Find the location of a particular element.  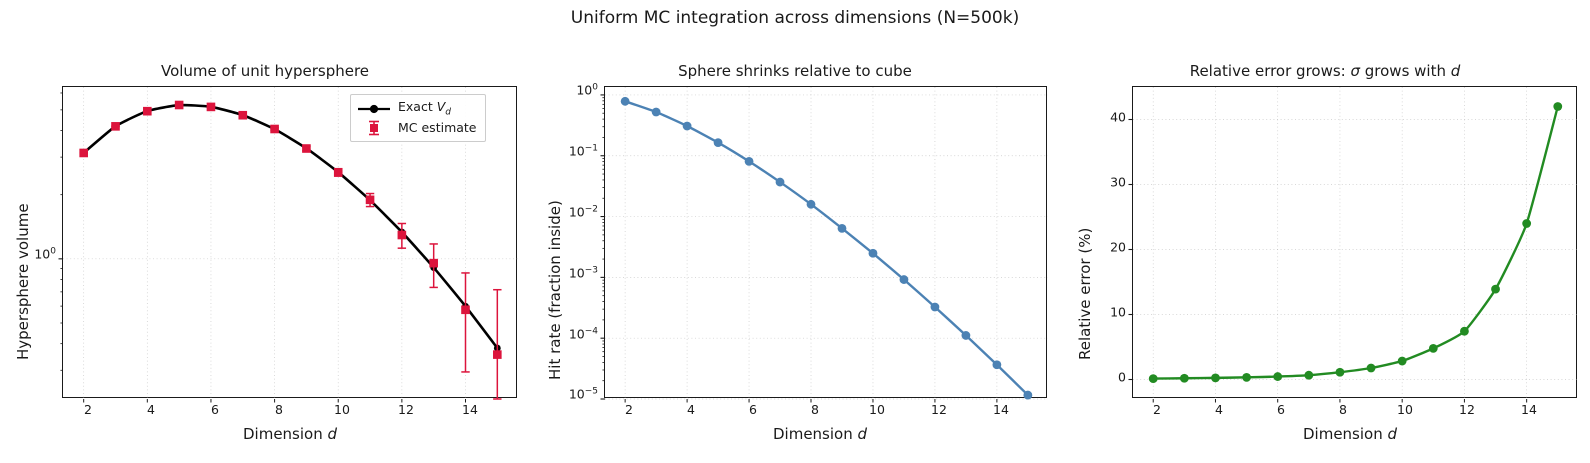

panel-volume-ytick-0: 100 is located at coordinates (45, 254).